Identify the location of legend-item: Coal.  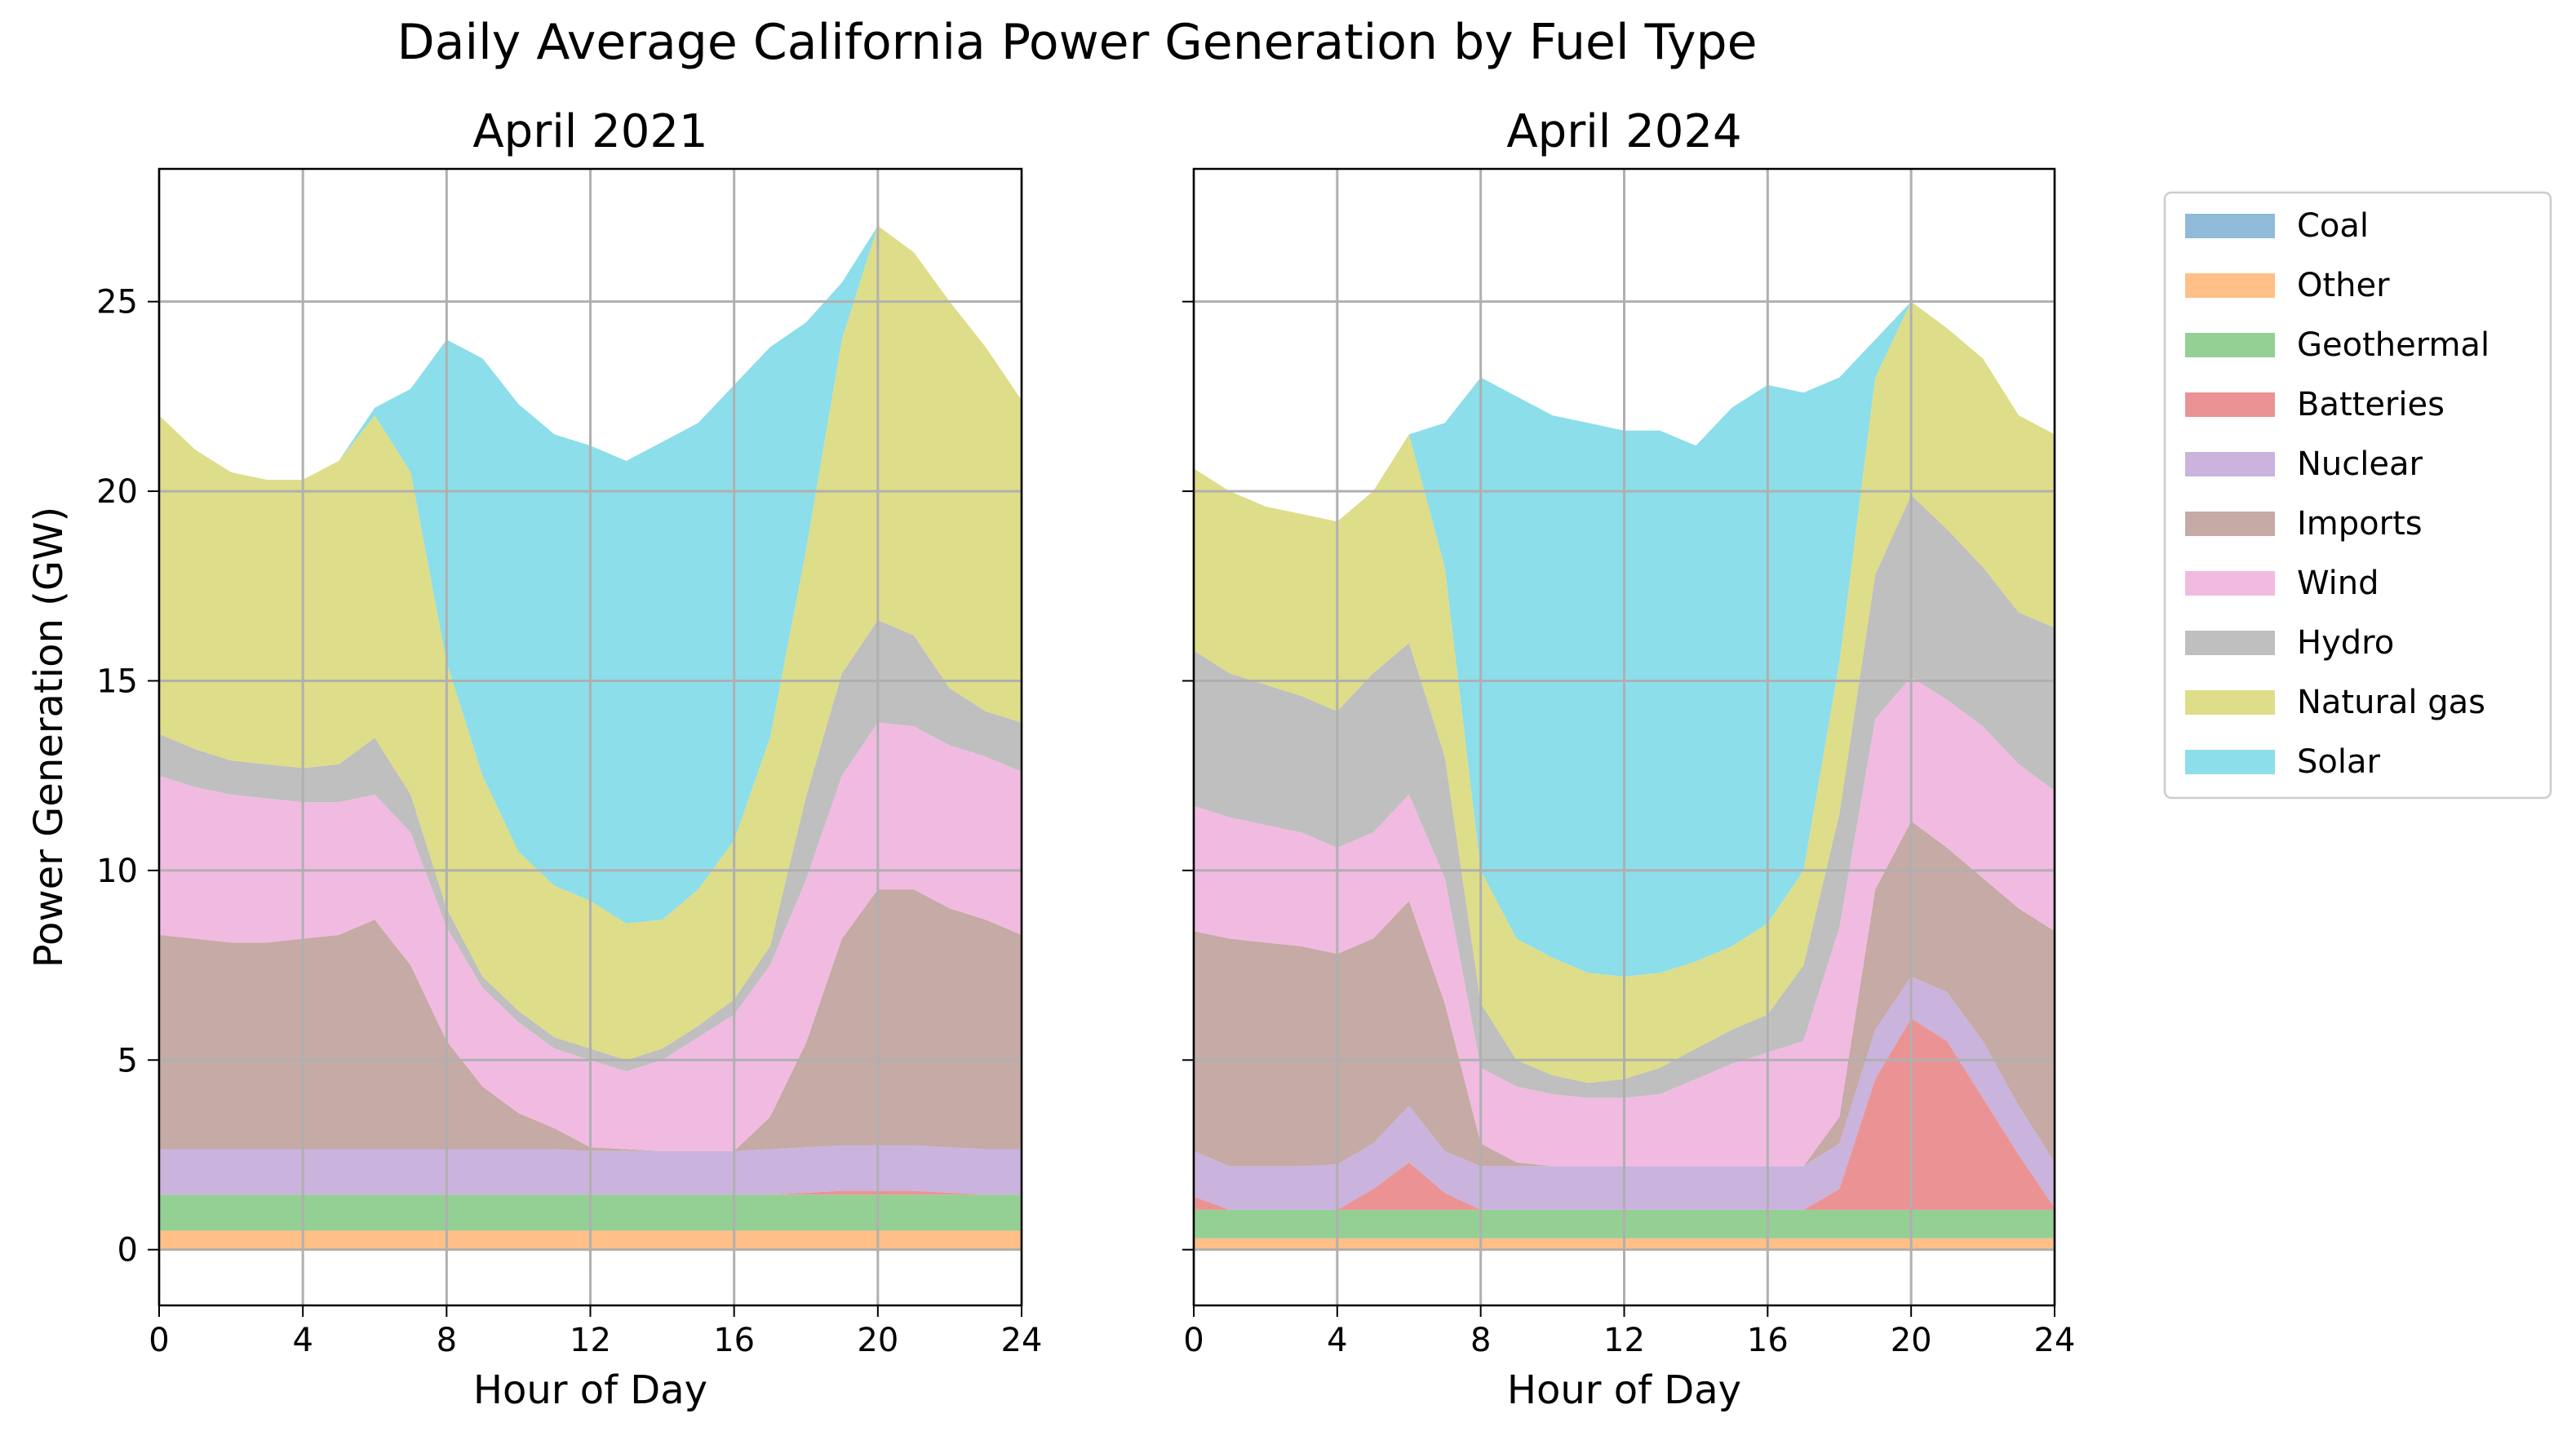
(2277, 226).